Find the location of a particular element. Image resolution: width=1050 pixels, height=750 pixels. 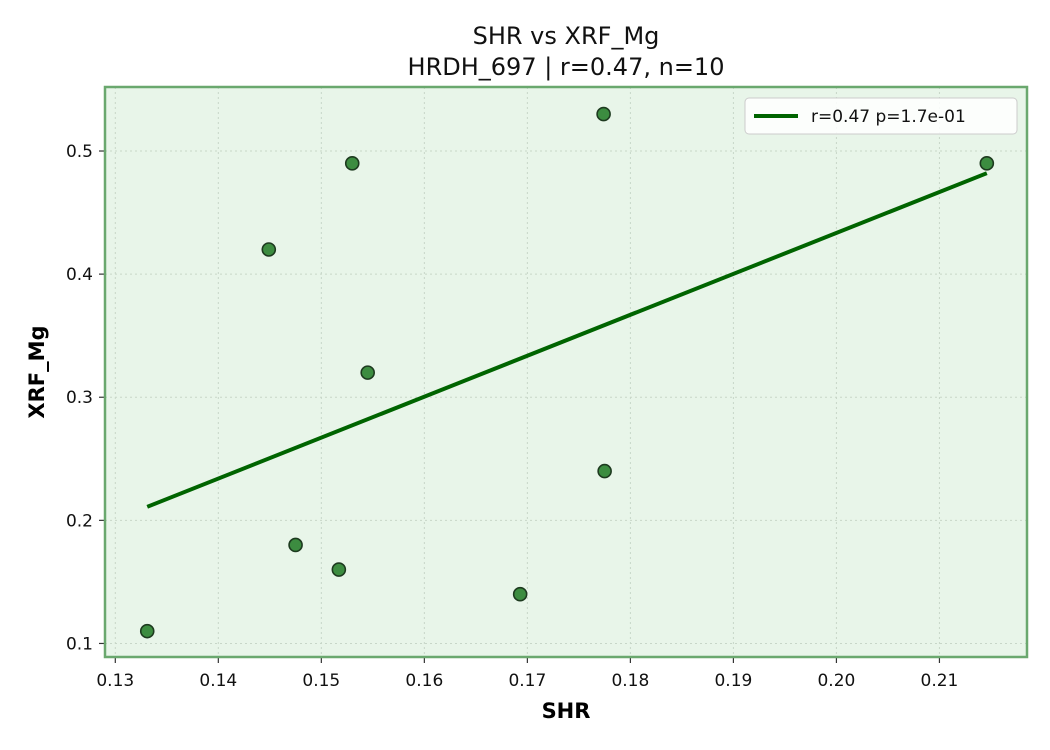

legend-box is located at coordinates (881, 116).